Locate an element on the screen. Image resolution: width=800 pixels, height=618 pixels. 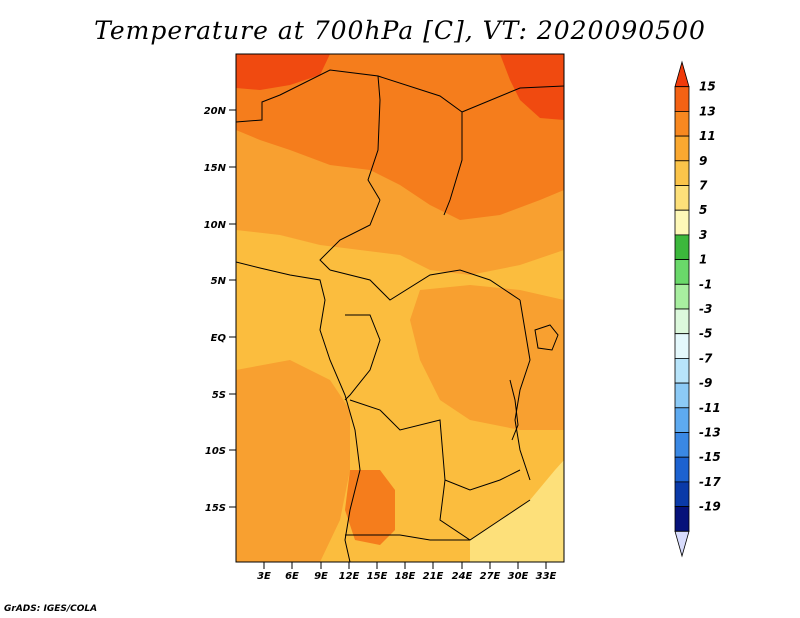
lon-tick-label: 24E is located at coordinates (462, 576).